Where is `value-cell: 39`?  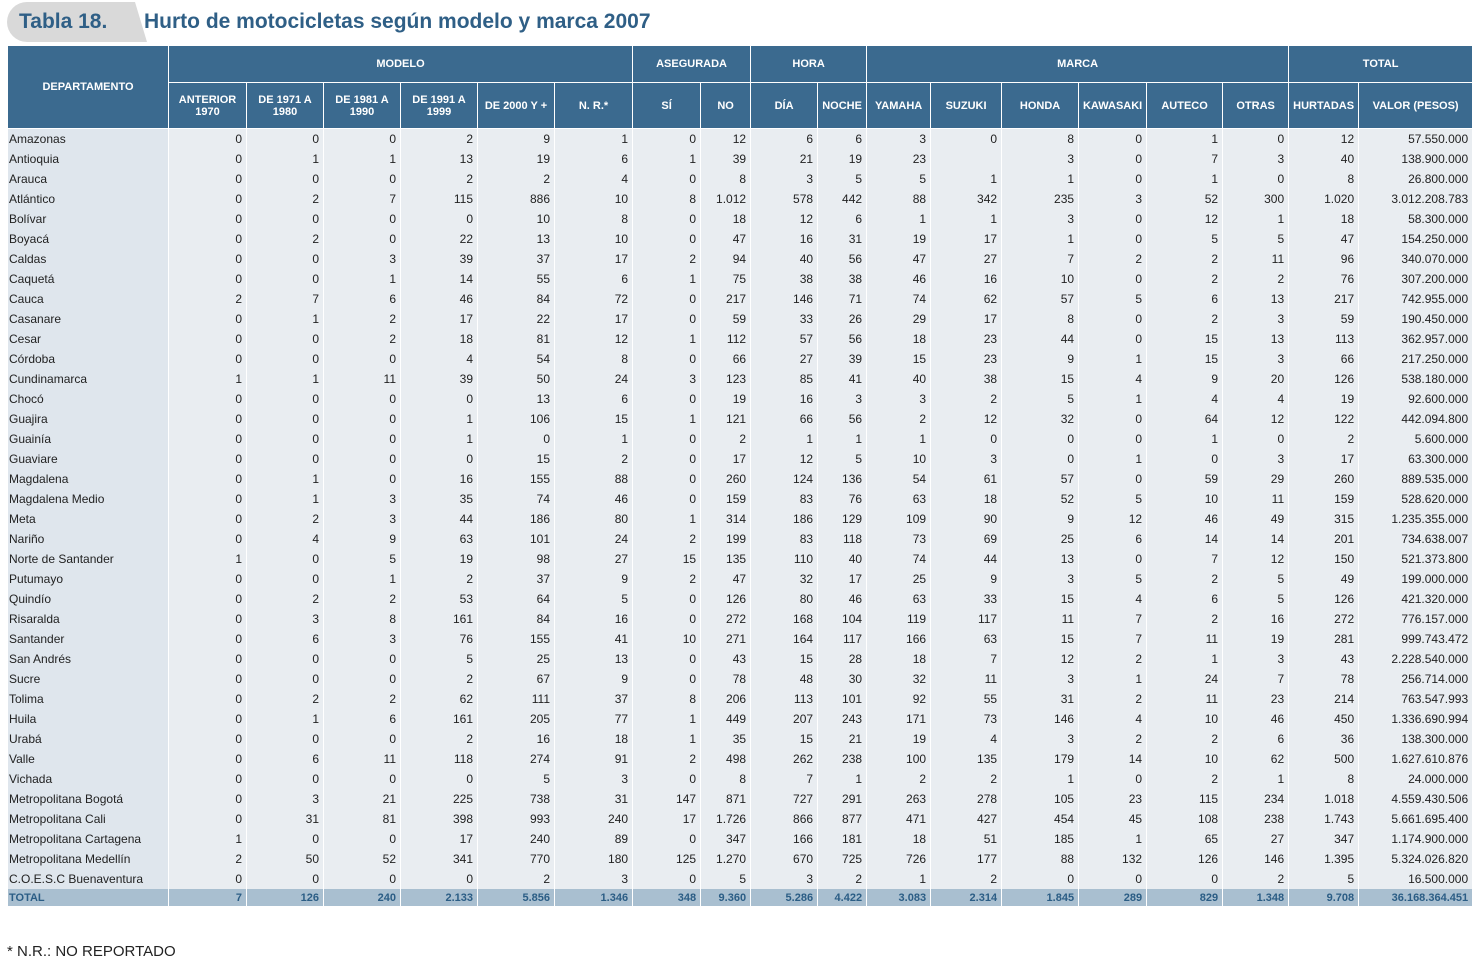
value-cell: 39 is located at coordinates (726, 159).